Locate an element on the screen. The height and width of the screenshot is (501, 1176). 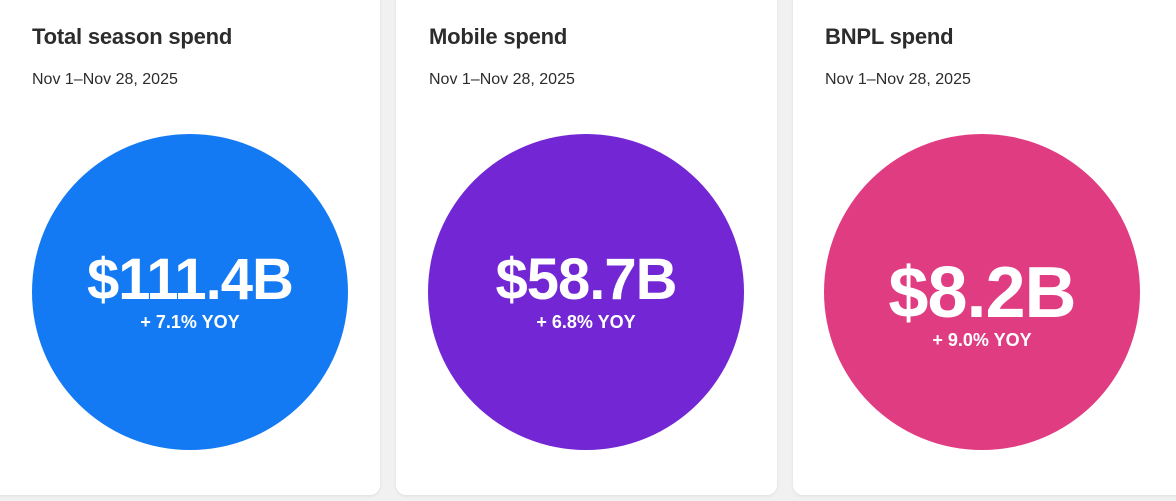
card-title: BNPL spend is located at coordinates (889, 36).